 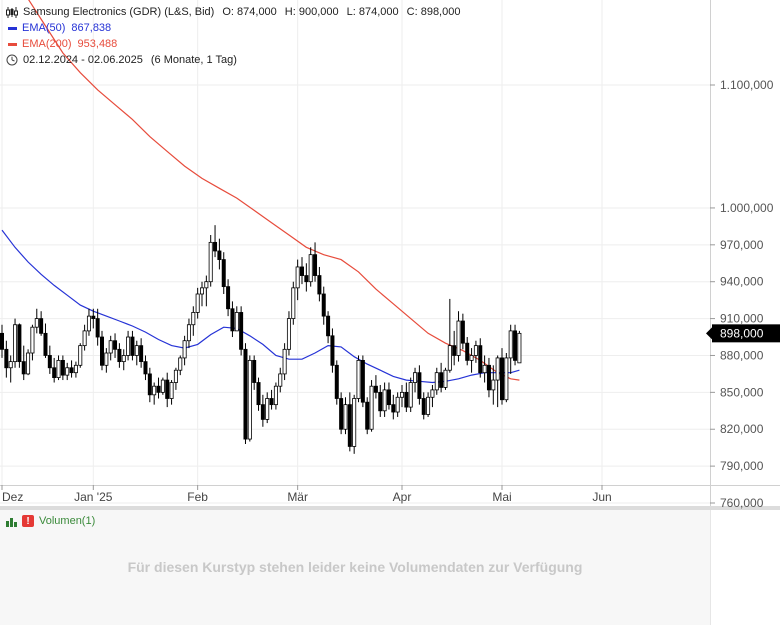 I want to click on x-tick-label: Jun, so click(x=601, y=497).